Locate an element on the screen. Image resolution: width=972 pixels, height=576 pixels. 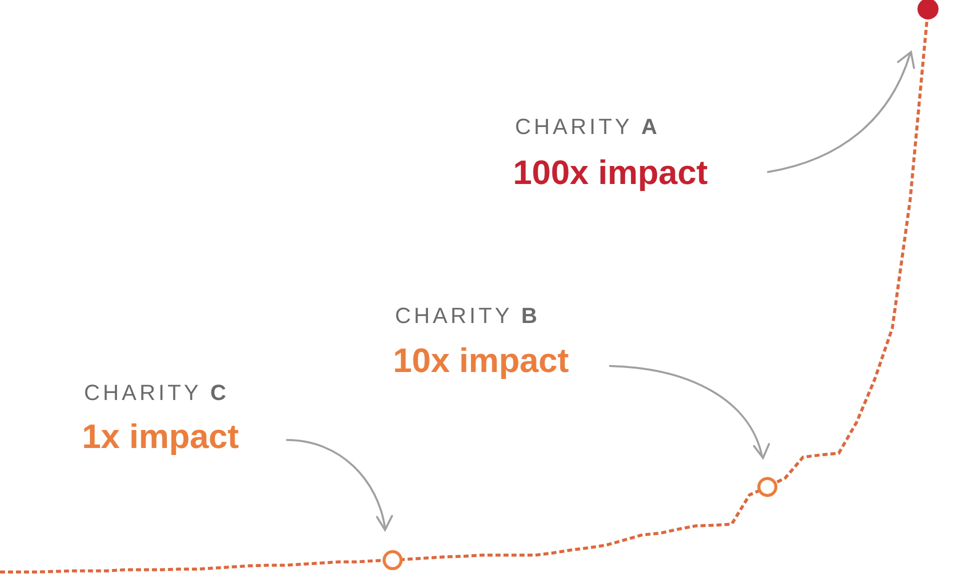
annotation: 1x impact is located at coordinates (160, 437).